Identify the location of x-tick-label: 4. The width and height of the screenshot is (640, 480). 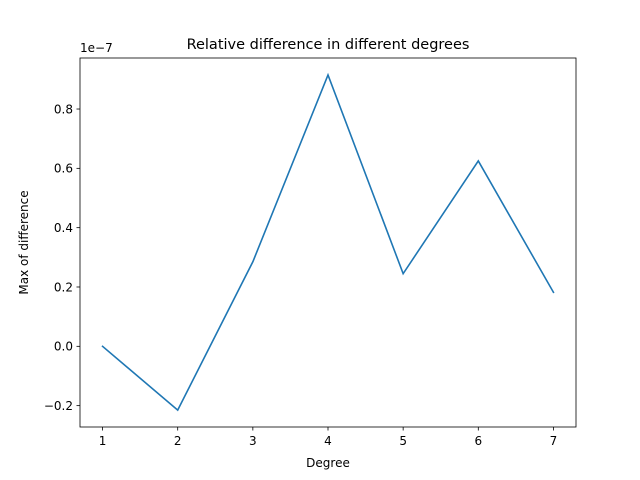
(328, 441).